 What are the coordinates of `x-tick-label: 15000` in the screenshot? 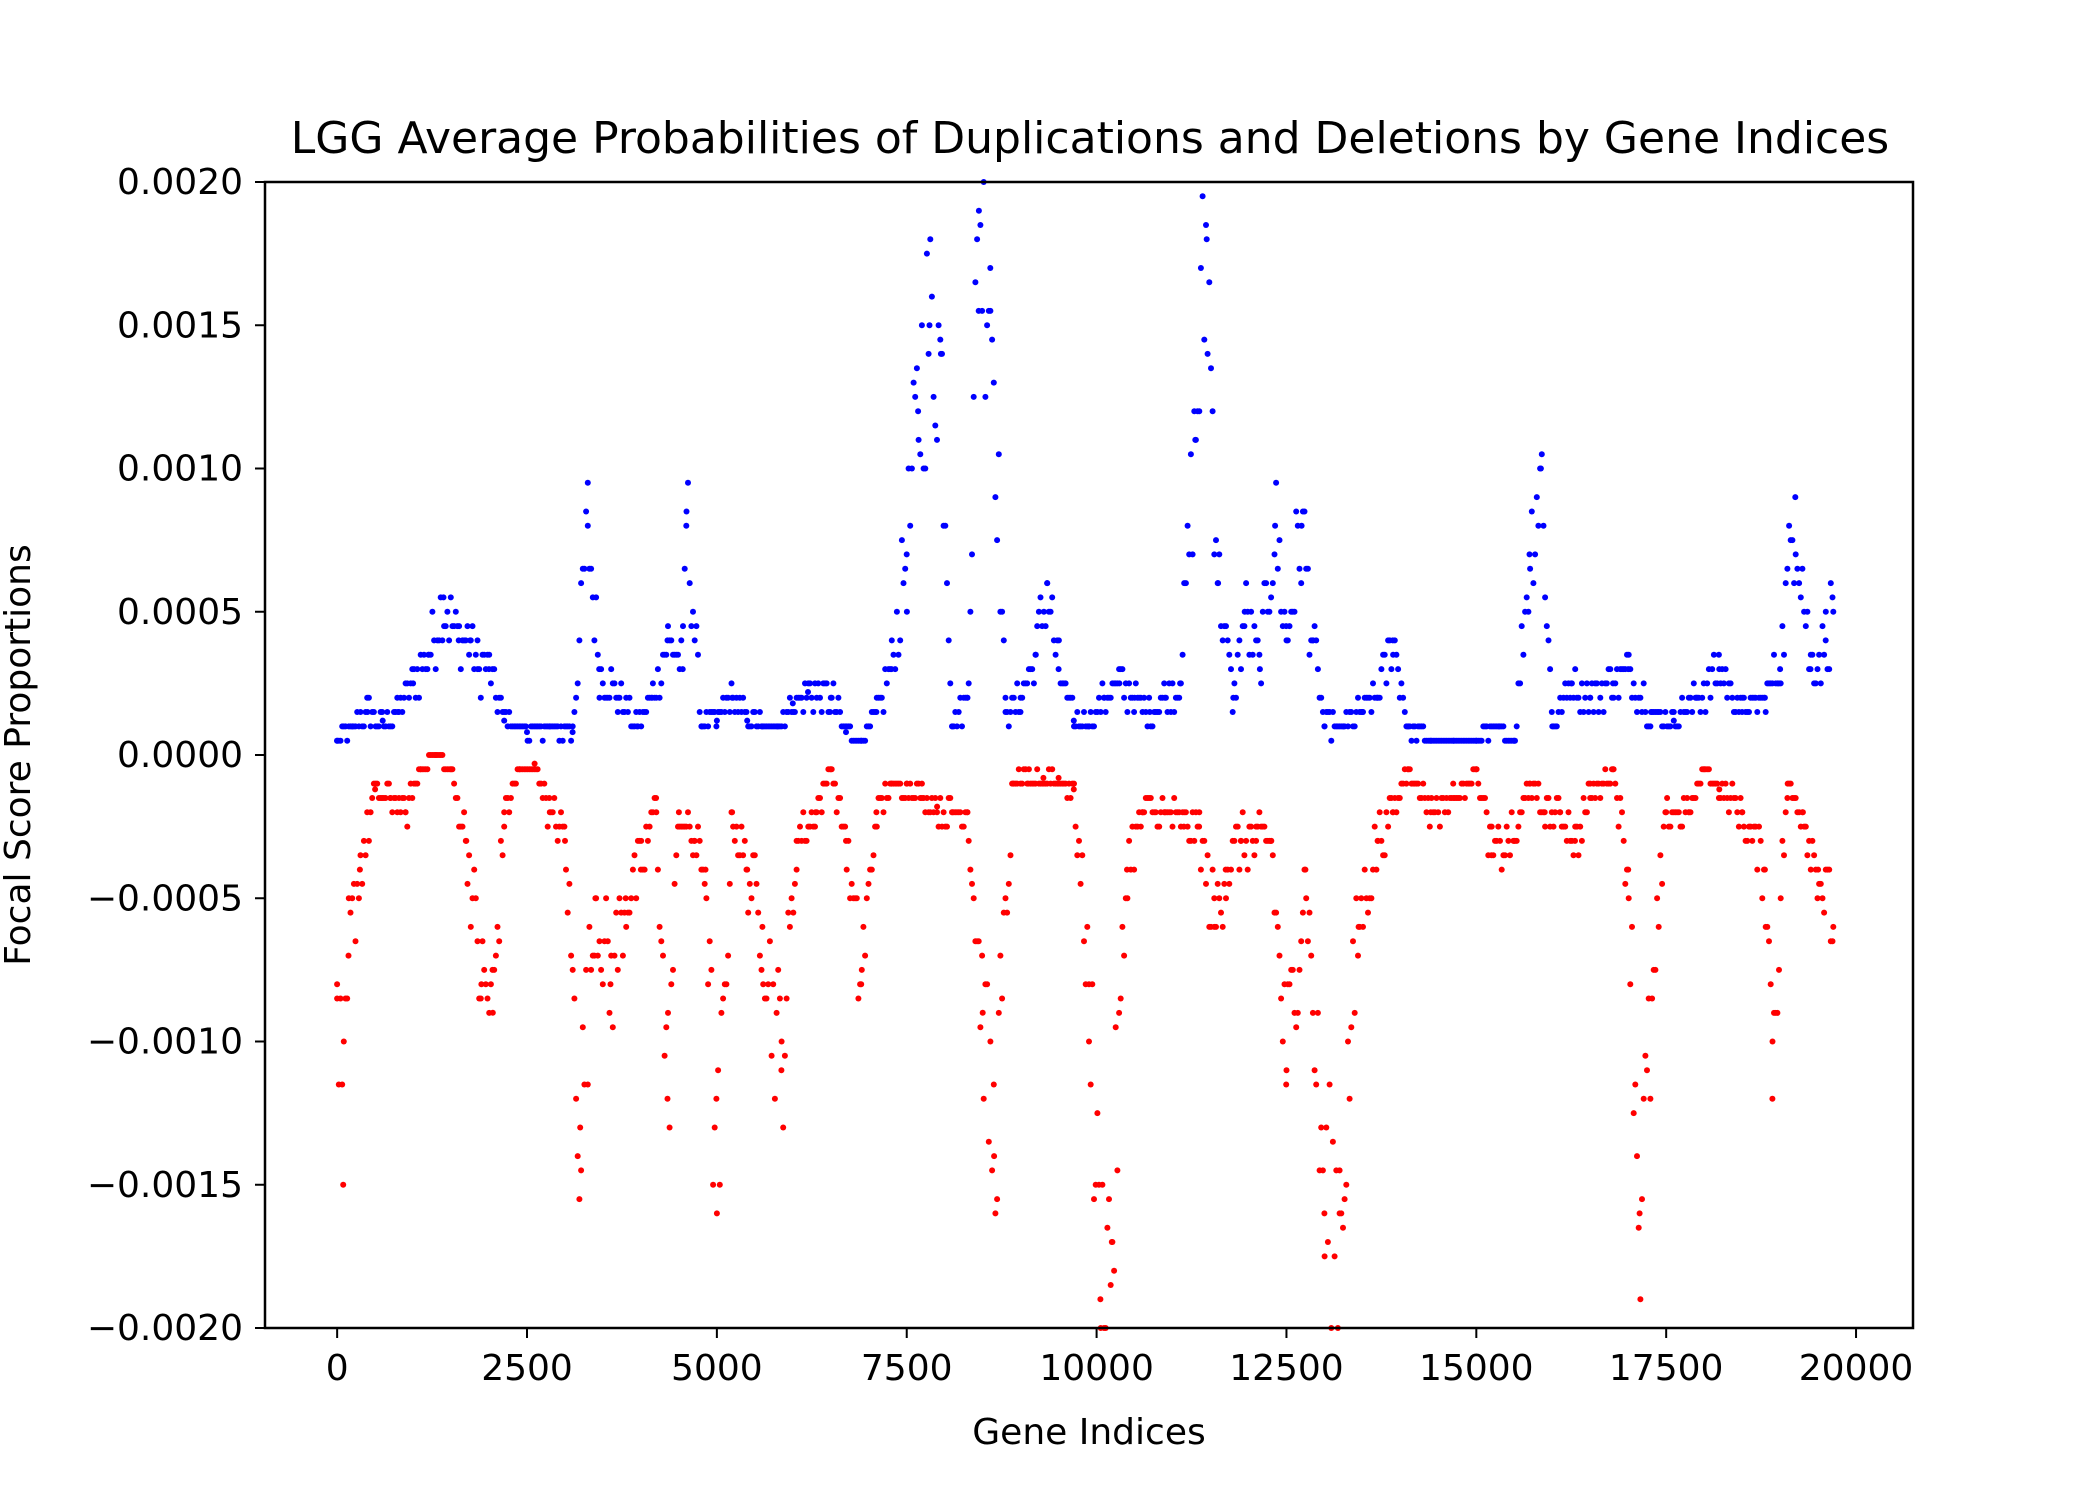 It's located at (1476, 1368).